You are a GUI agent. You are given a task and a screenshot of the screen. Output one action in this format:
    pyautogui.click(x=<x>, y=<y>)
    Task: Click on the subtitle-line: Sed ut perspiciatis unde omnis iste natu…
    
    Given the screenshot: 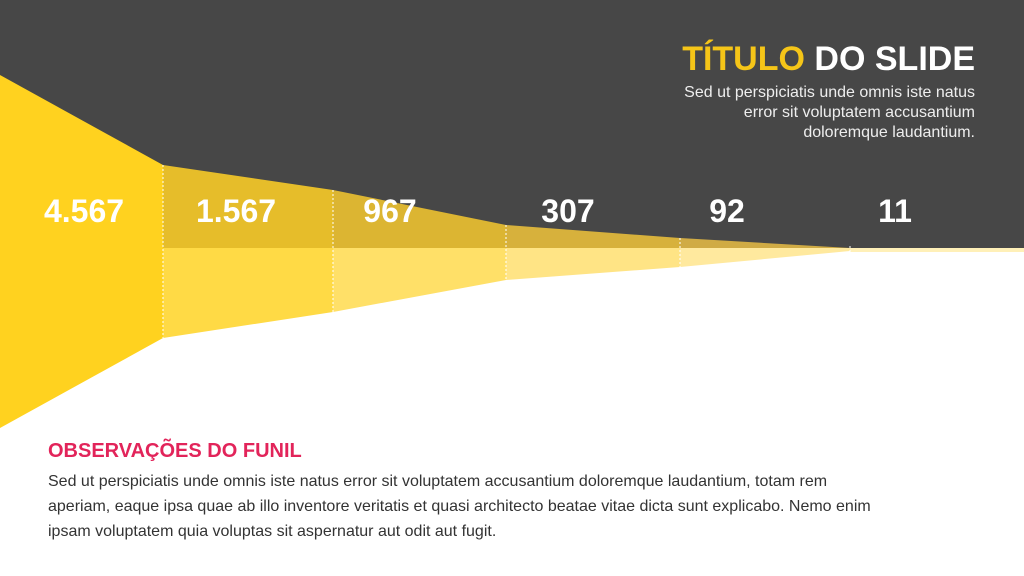 What is the action you would take?
    pyautogui.click(x=829, y=92)
    